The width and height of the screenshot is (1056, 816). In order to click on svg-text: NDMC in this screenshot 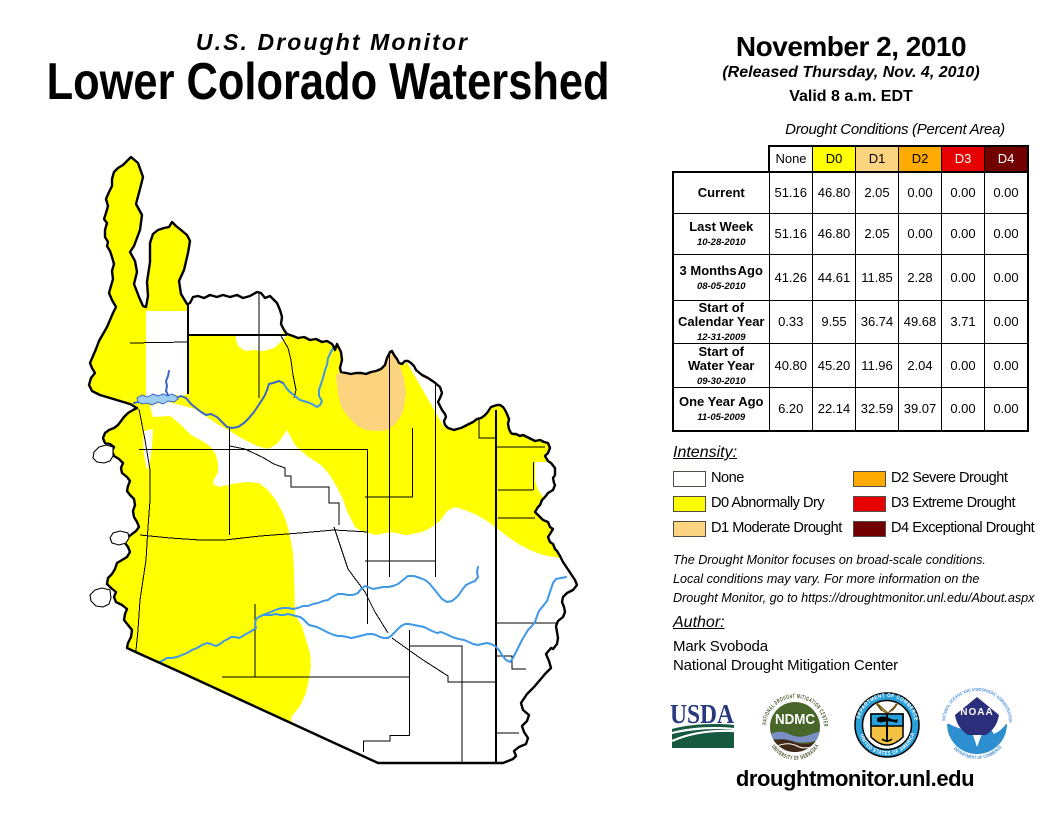, I will do `click(795, 720)`.